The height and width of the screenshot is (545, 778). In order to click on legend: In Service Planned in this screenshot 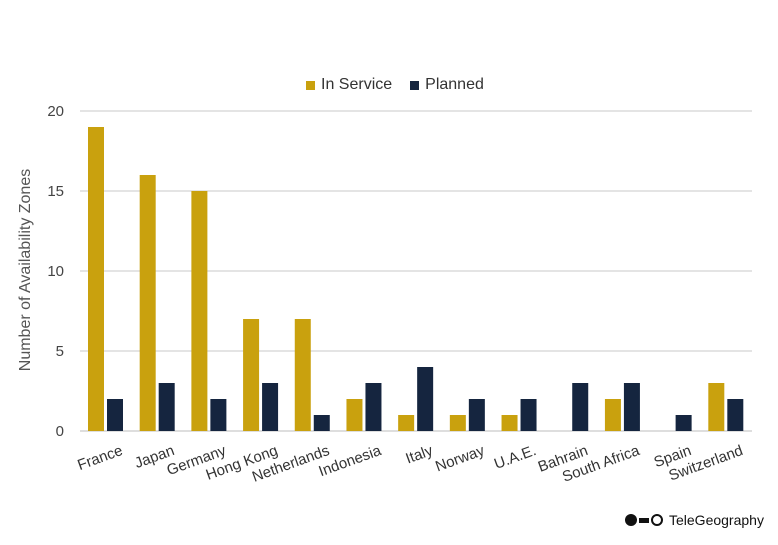, I will do `click(395, 85)`.